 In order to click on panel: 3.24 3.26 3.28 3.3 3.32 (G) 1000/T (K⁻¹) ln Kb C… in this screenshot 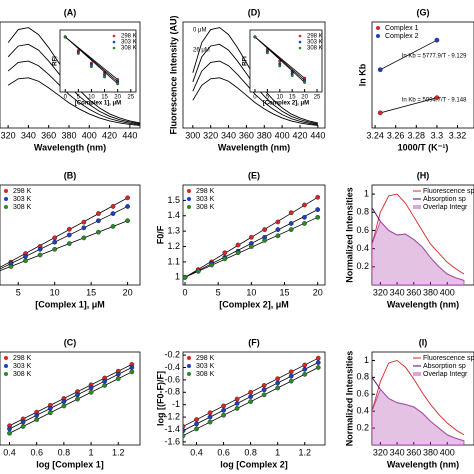, I will do `click(415, 79)`.